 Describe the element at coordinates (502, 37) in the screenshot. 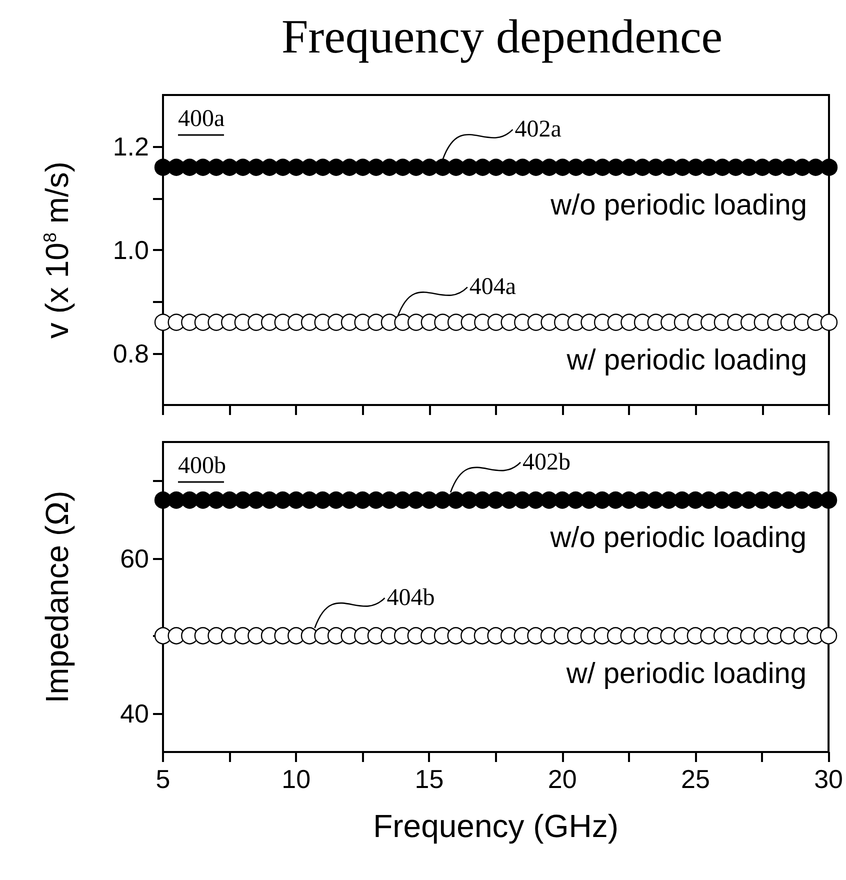

I see `chart-title: Frequency dependence` at that location.